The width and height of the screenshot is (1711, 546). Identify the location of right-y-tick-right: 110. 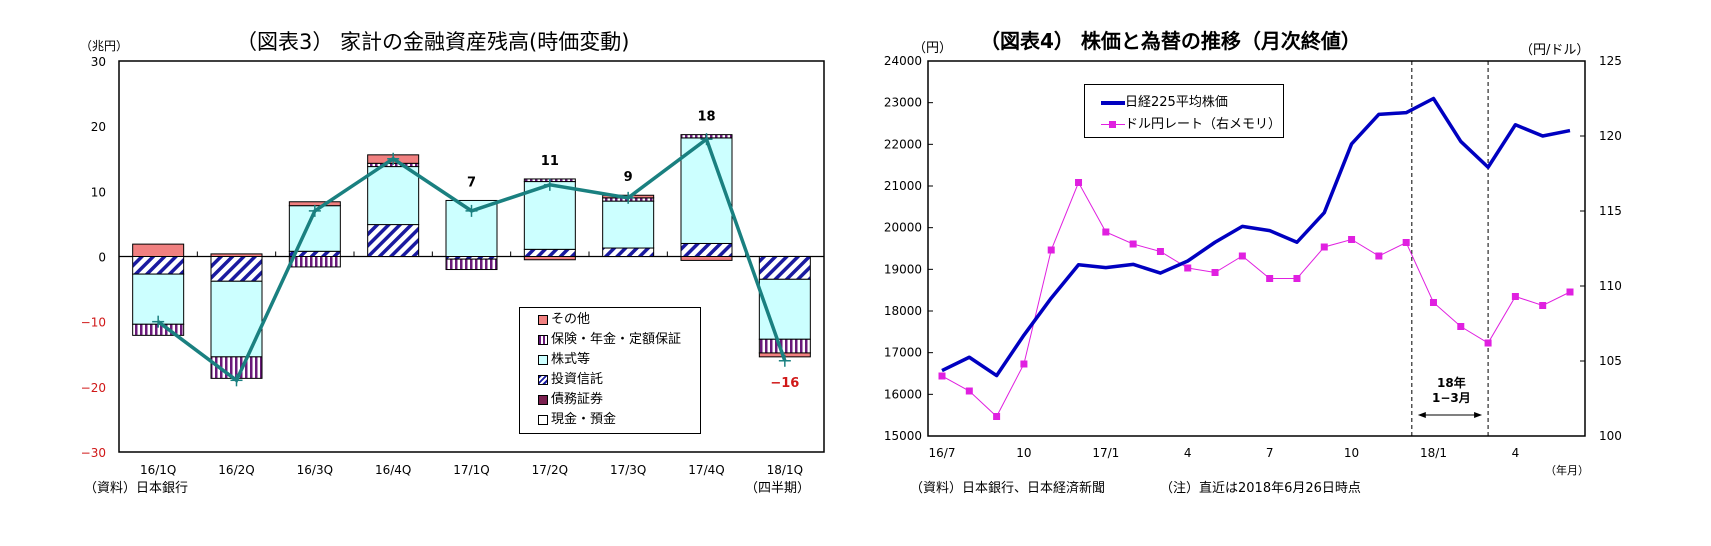
(1610, 286).